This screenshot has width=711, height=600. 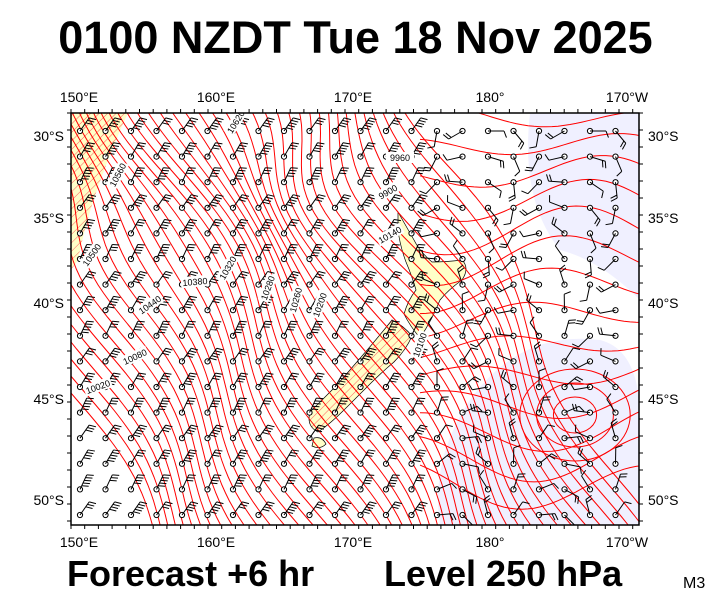 What do you see at coordinates (48, 500) in the screenshot?
I see `lat-label: 50°S` at bounding box center [48, 500].